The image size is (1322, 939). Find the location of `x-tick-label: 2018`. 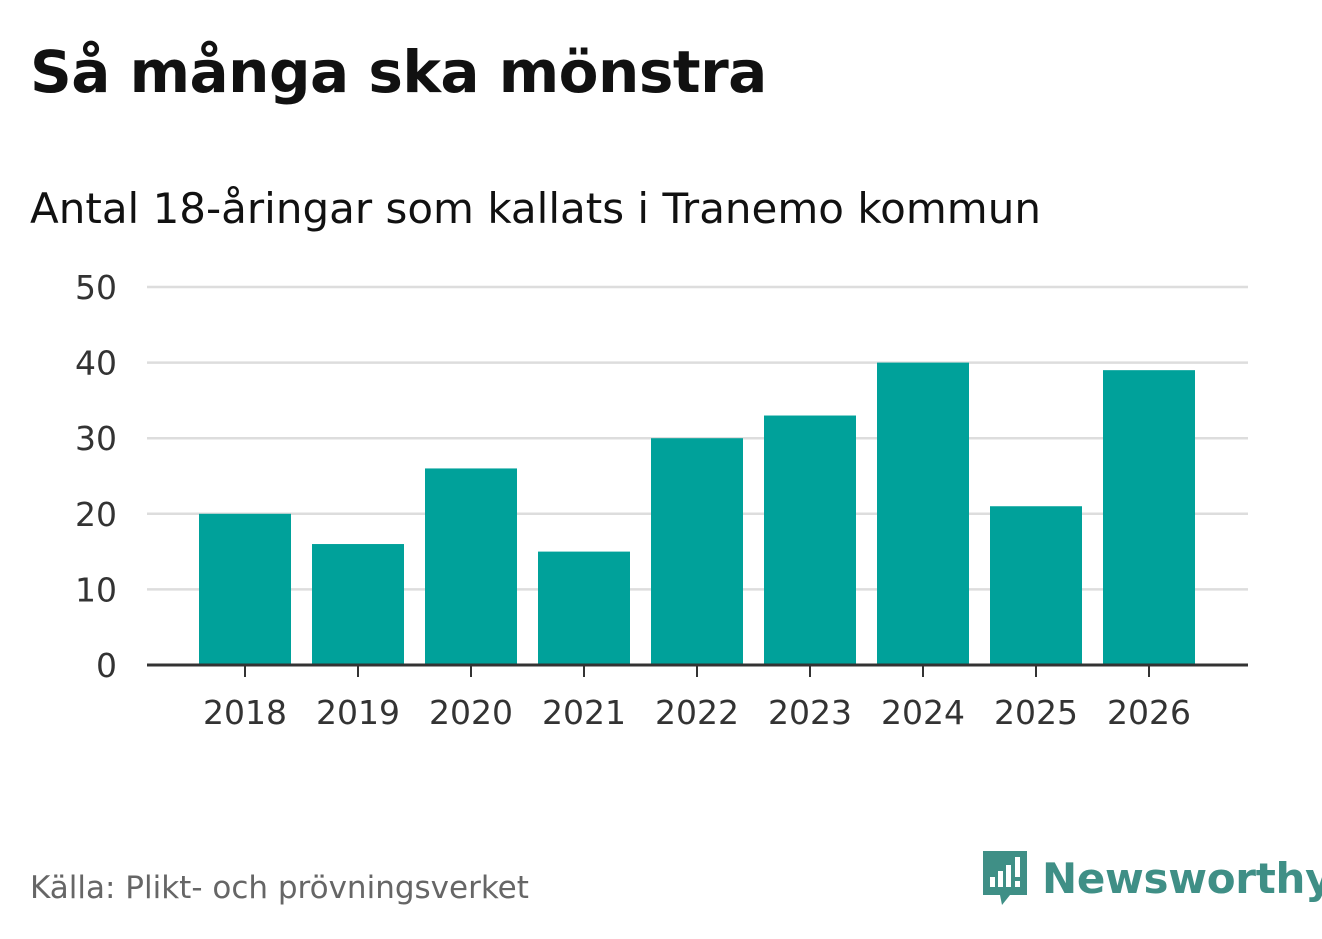

x-tick-label: 2018 is located at coordinates (245, 712).